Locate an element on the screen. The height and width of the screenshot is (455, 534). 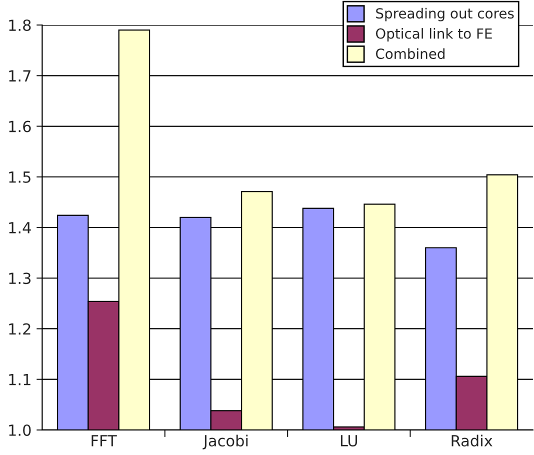
x-tick-label: Radix is located at coordinates (472, 440).